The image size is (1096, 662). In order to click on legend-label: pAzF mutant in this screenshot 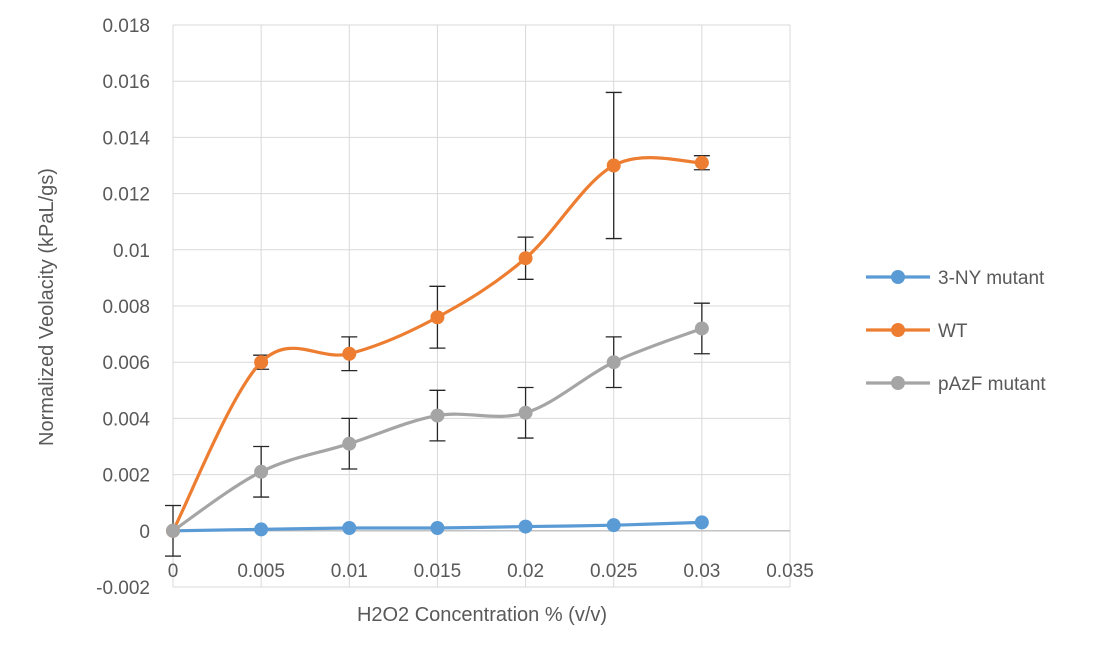, I will do `click(992, 384)`.